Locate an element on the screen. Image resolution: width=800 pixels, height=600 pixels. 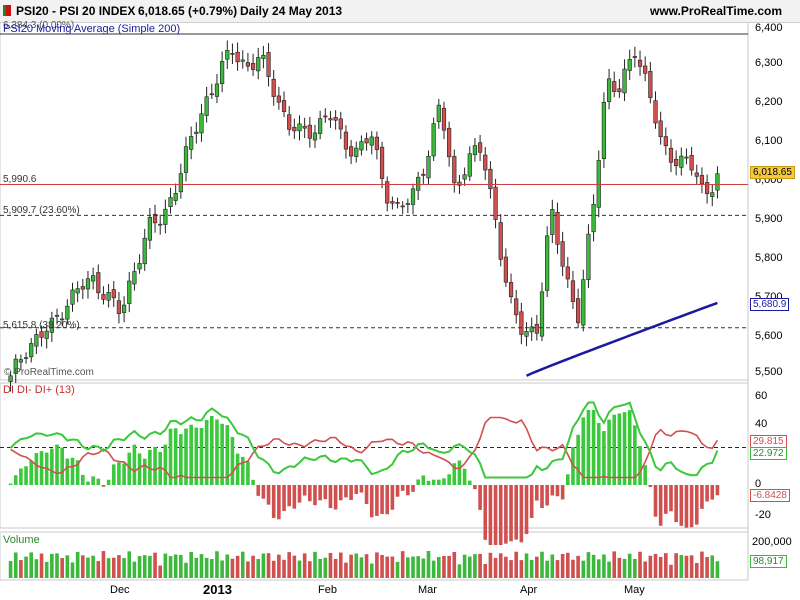
ma-label: PSI20 Moving Average (Simple 200) is located at coordinates (92, 29).